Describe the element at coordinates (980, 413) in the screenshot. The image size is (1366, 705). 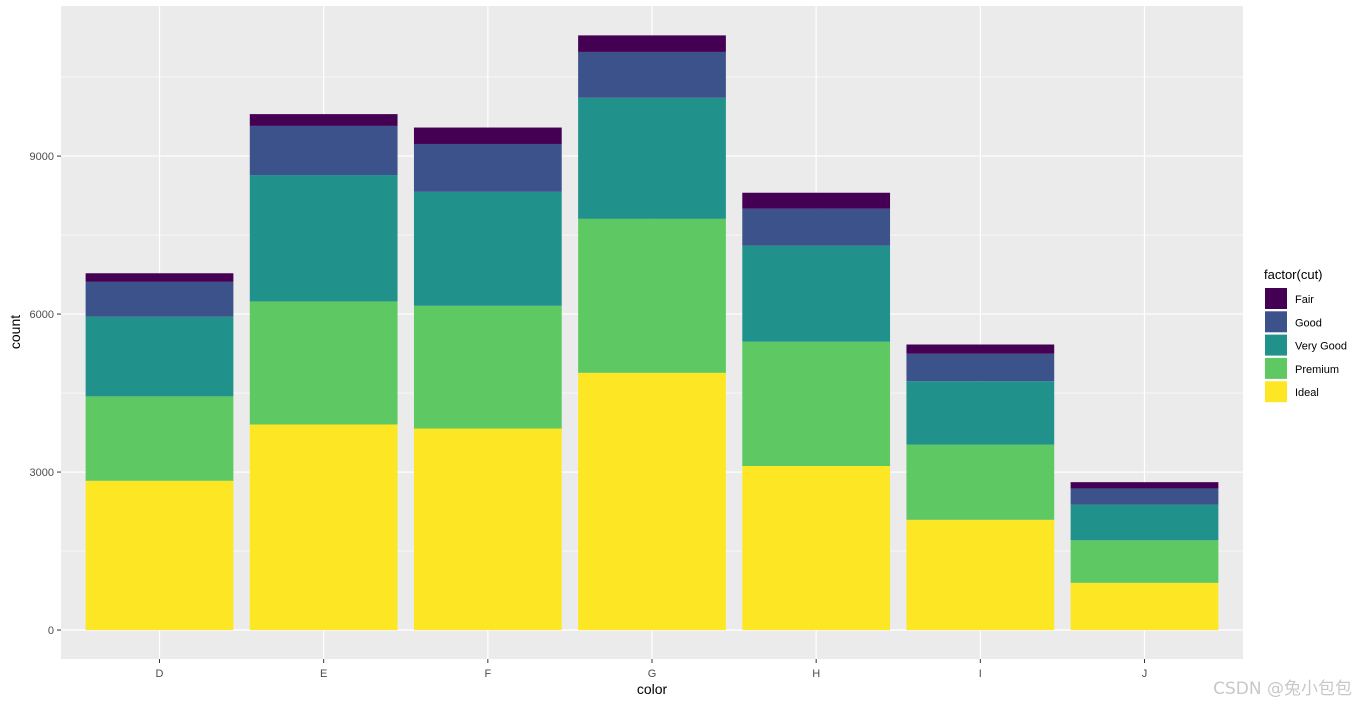
I see `bar-segment-i-very-good` at that location.